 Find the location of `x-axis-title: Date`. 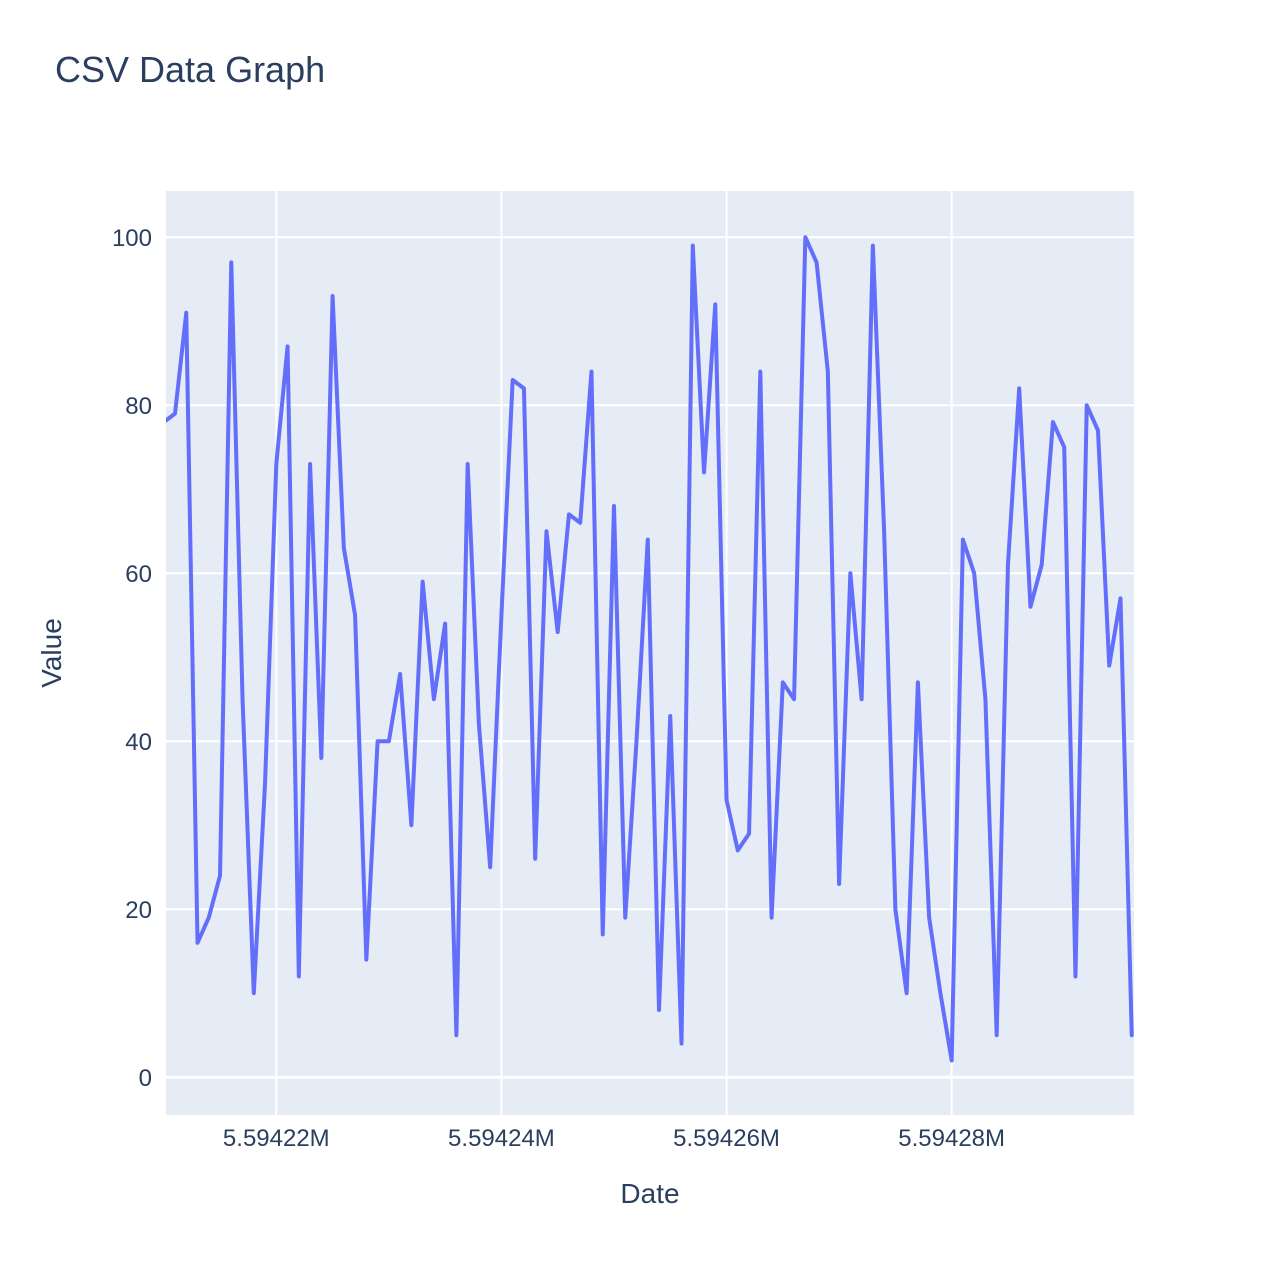

x-axis-title: Date is located at coordinates (649, 1193).